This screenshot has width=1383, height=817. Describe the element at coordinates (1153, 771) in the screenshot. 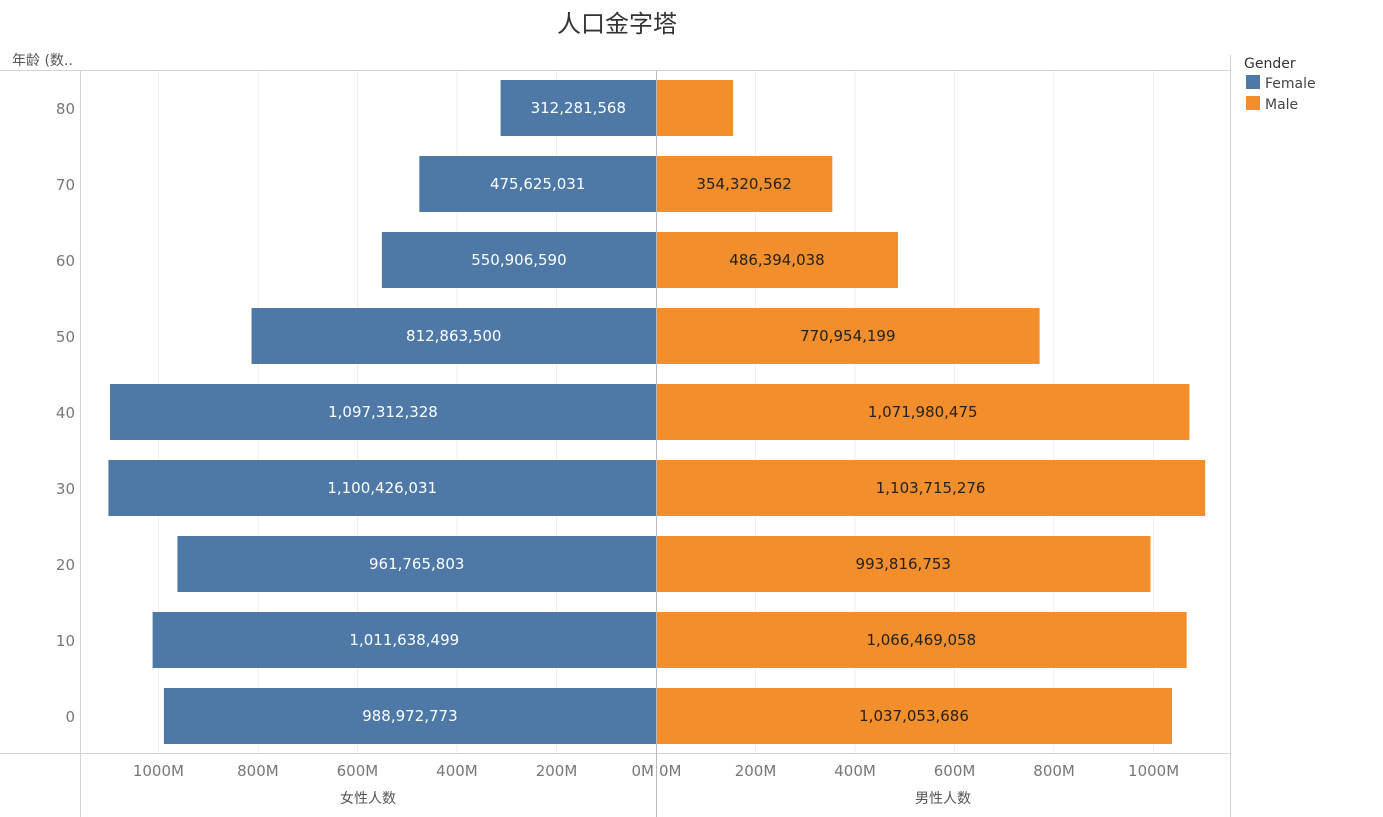

I see `x-tick-male-5: 1000M` at that location.